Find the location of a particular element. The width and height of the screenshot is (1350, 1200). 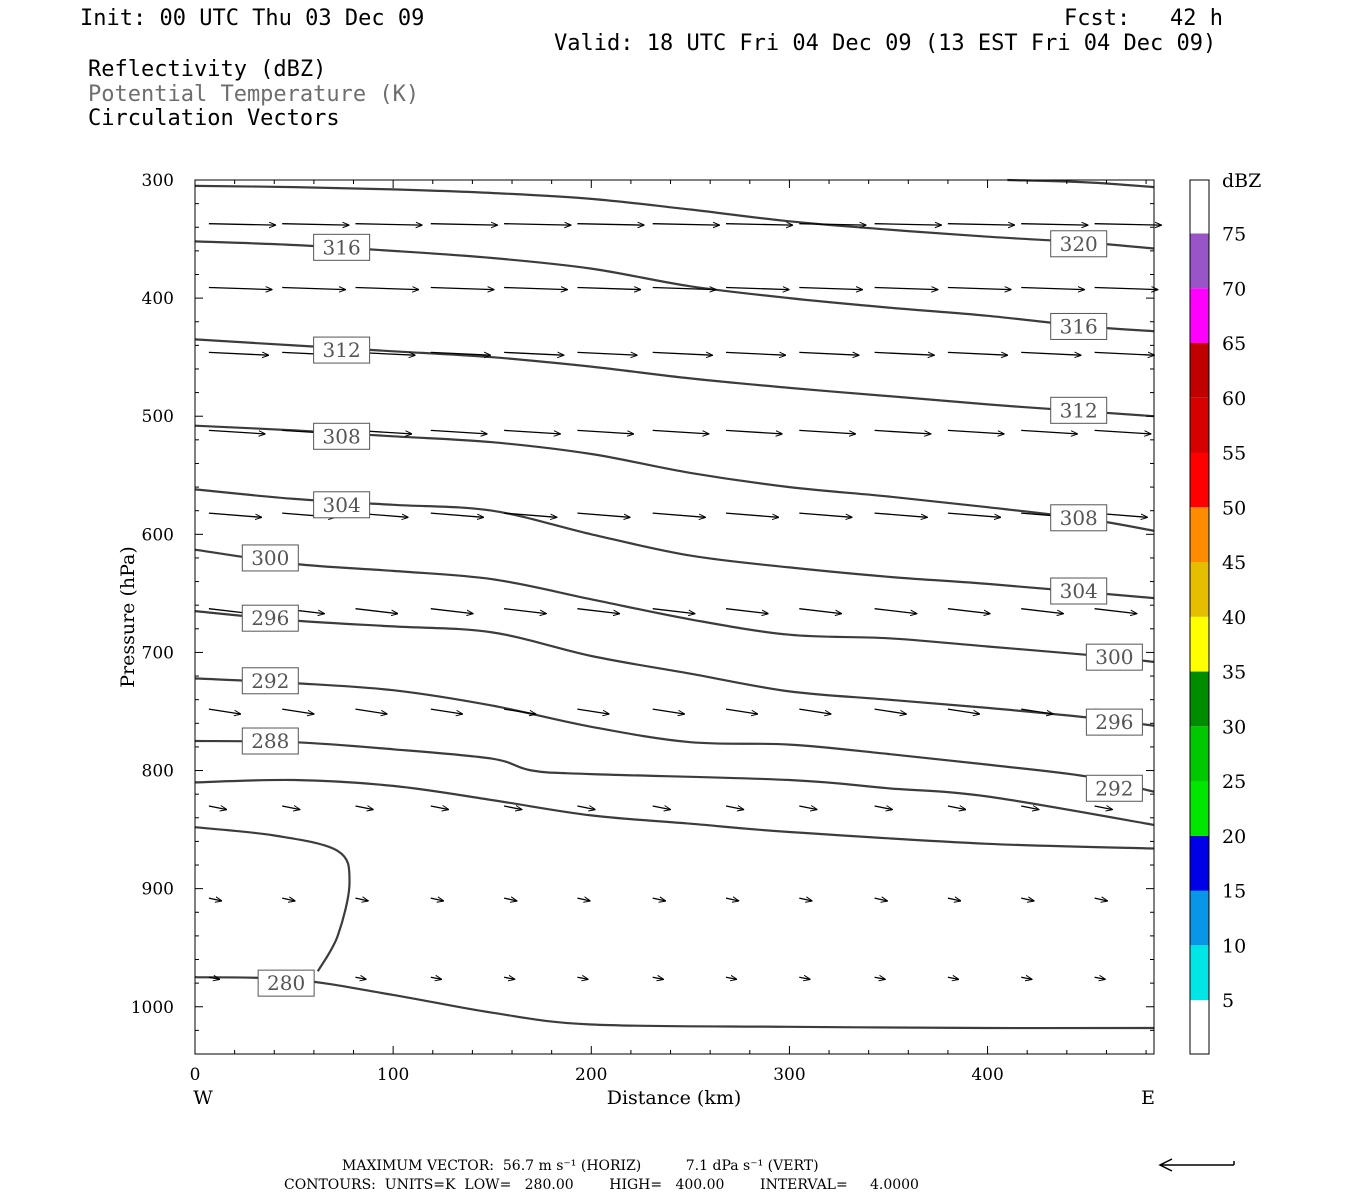

contour-label-text: 312 is located at coordinates (342, 350).